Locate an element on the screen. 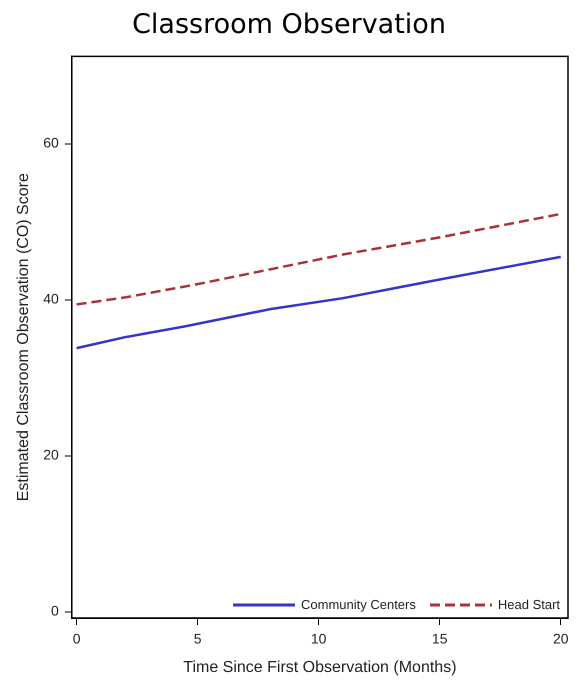 The width and height of the screenshot is (582, 689). y-tick-label: 20 is located at coordinates (51, 454).